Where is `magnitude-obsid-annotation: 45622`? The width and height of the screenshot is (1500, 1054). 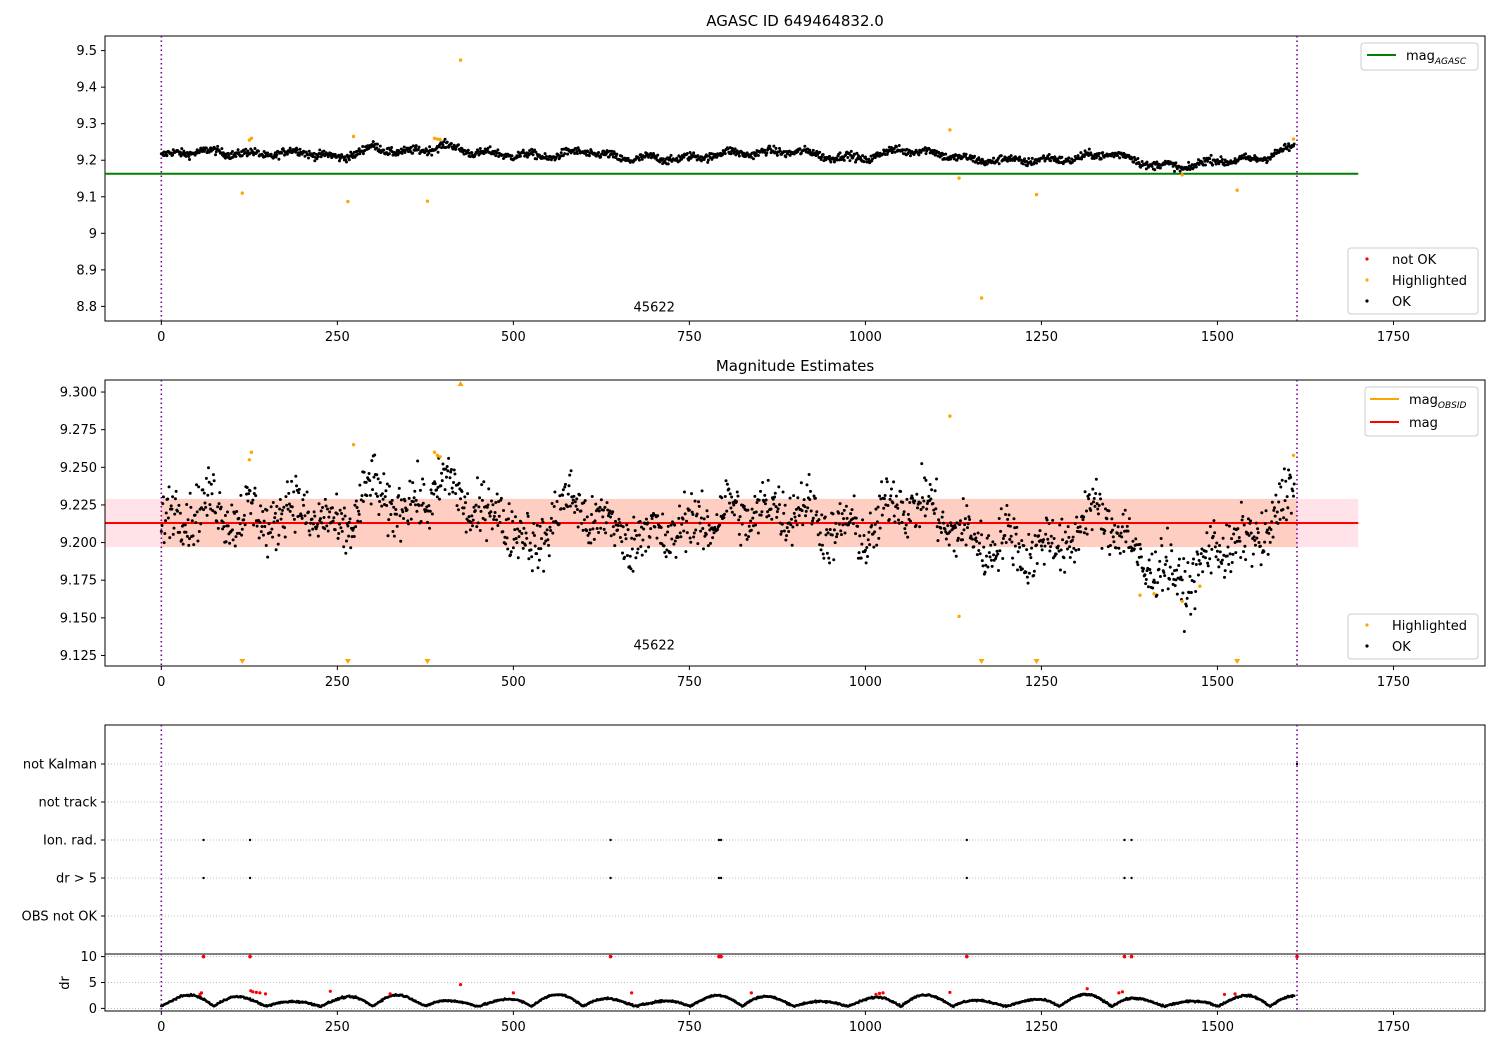
magnitude-obsid-annotation: 45622 is located at coordinates (654, 645).